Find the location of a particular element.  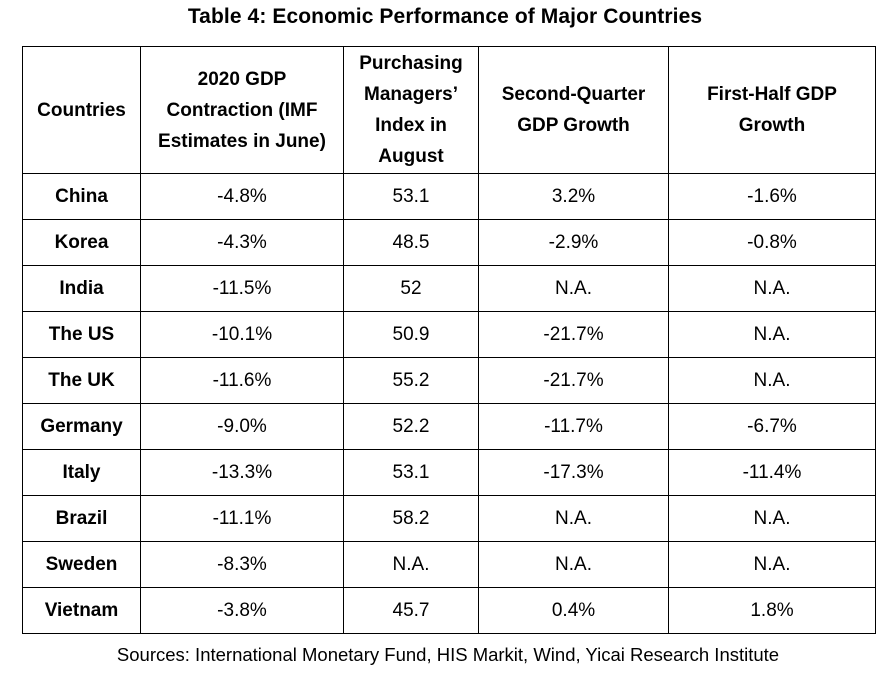

table-row: India -11.5% 52 N.A. N.A. is located at coordinates (449, 288).